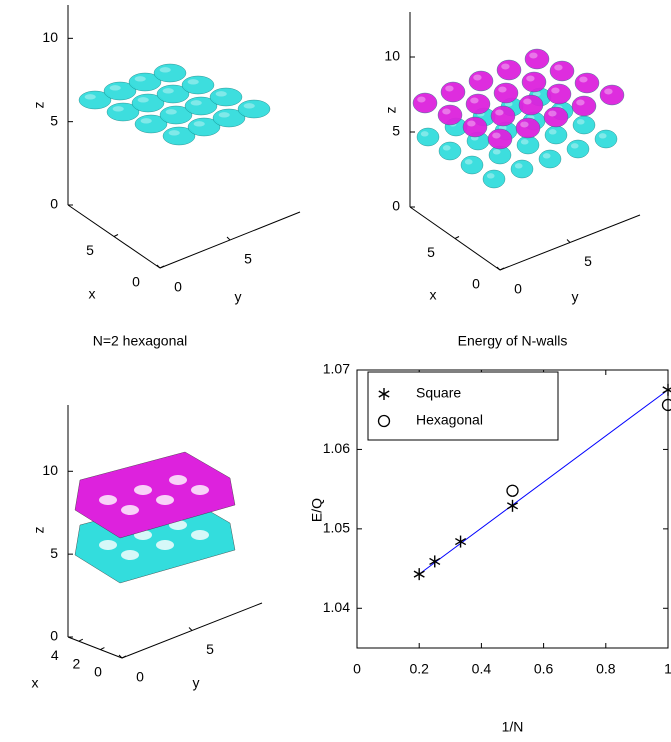 The image size is (671, 742). I want to click on y-tick-label: 1.04, so click(336, 607).